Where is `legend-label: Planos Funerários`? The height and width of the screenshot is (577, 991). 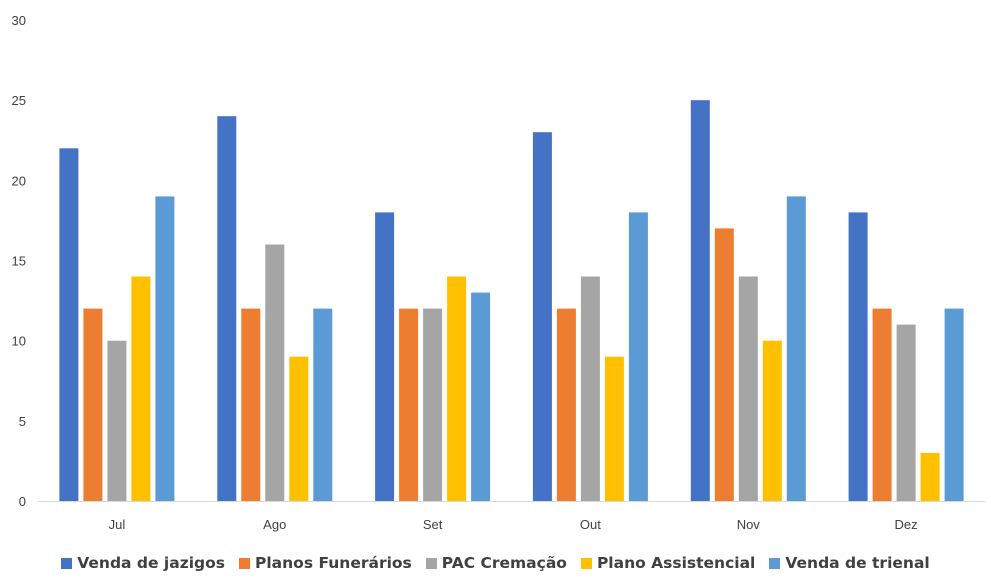 legend-label: Planos Funerários is located at coordinates (333, 563).